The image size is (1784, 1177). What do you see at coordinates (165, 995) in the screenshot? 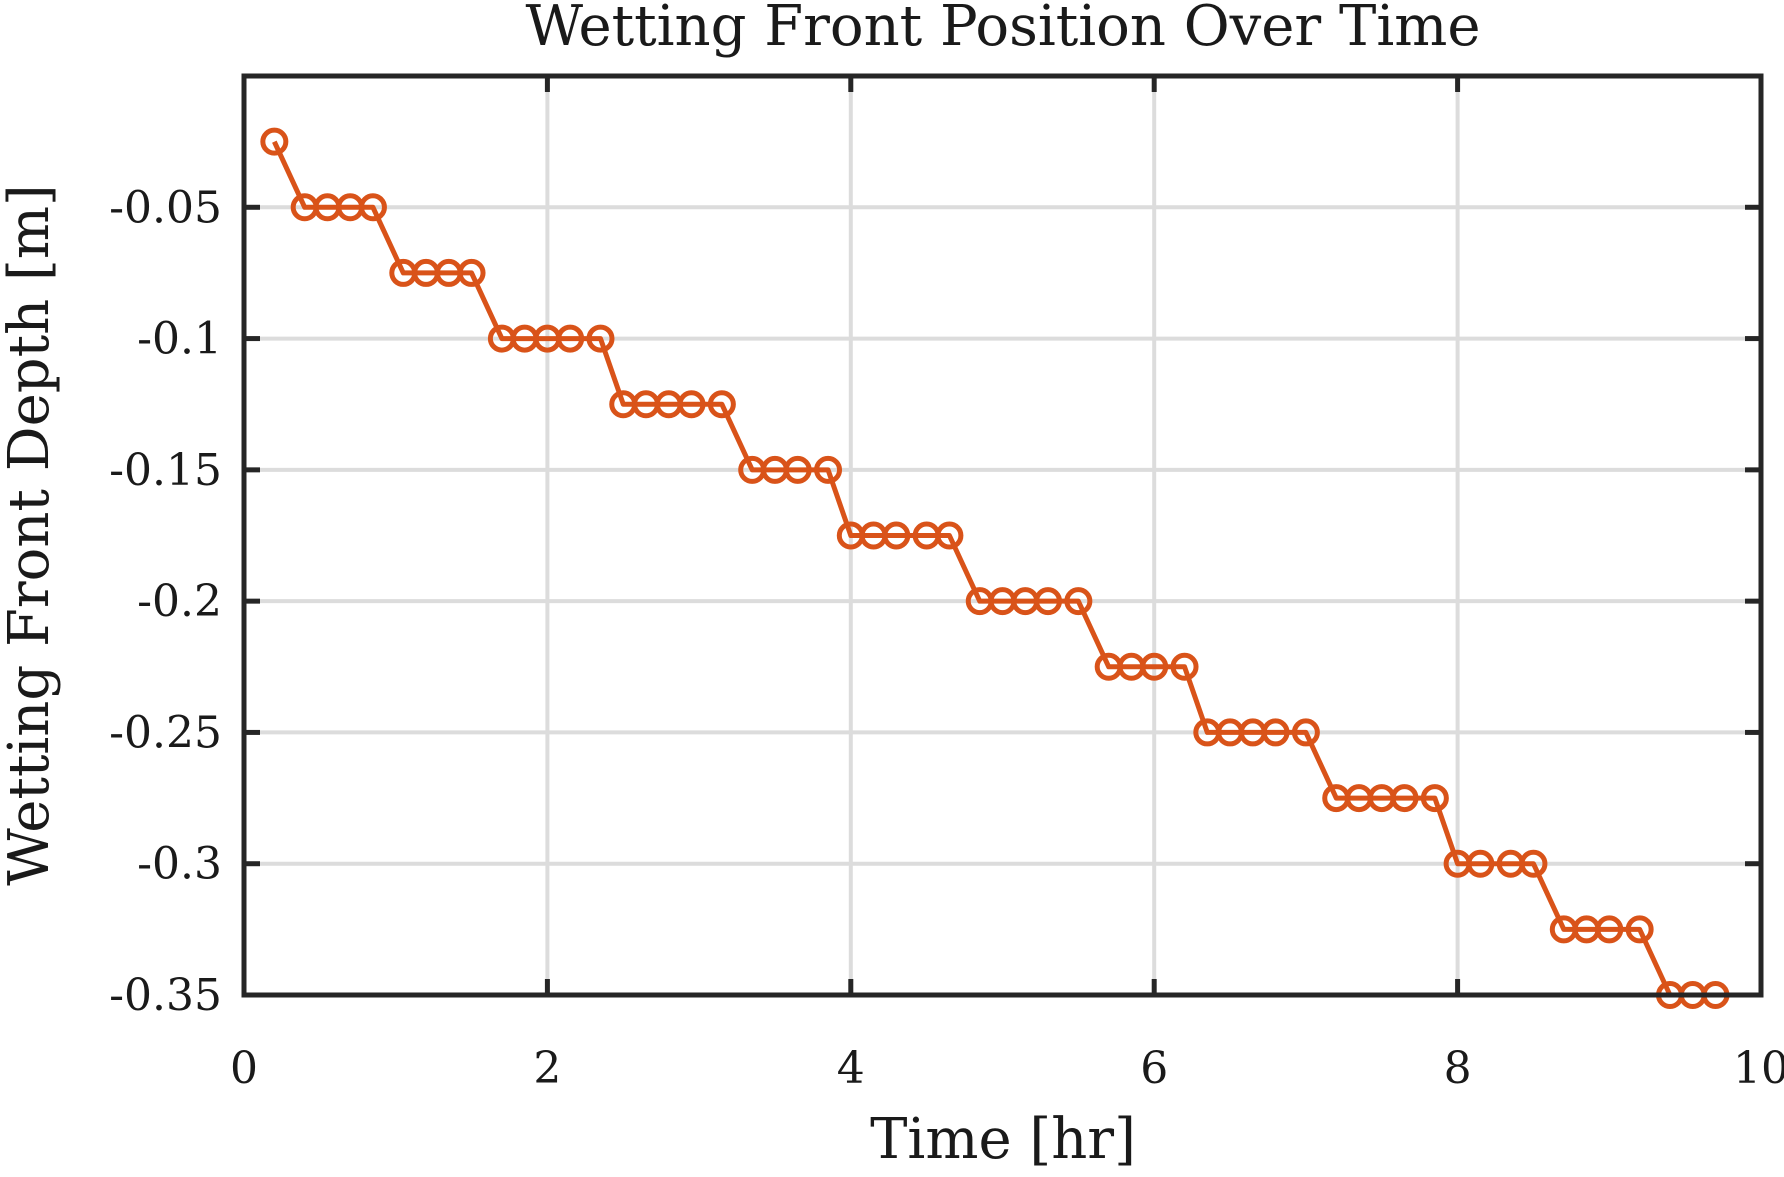
I see `y-tick-label: -0.35` at bounding box center [165, 995].